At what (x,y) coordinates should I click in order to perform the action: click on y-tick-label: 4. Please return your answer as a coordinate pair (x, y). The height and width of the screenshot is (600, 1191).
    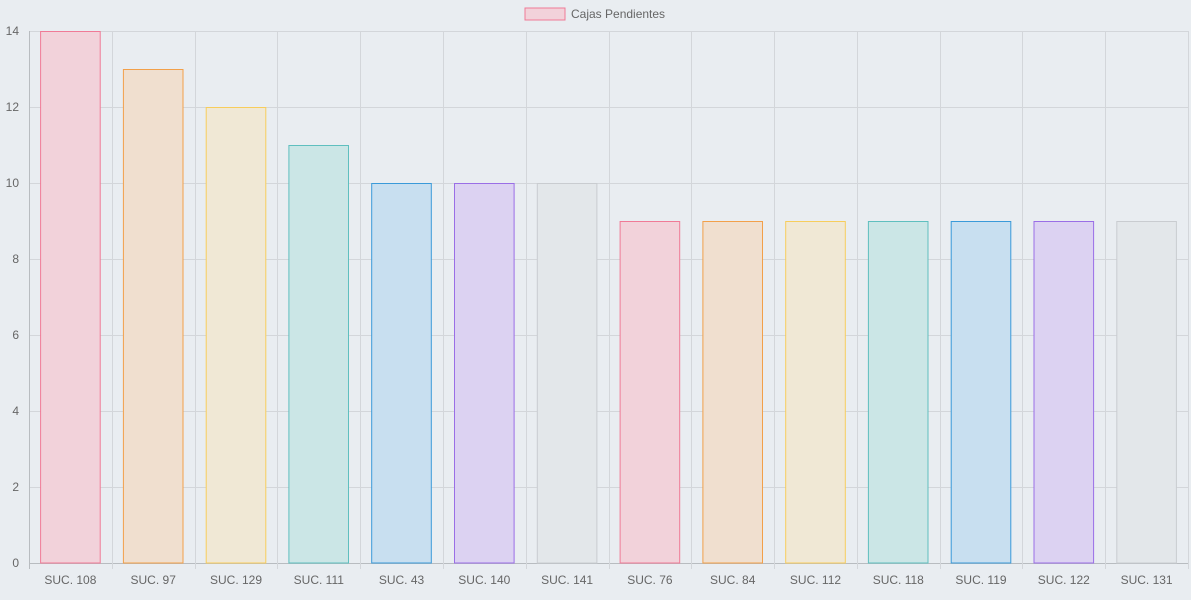
    Looking at the image, I should click on (15, 411).